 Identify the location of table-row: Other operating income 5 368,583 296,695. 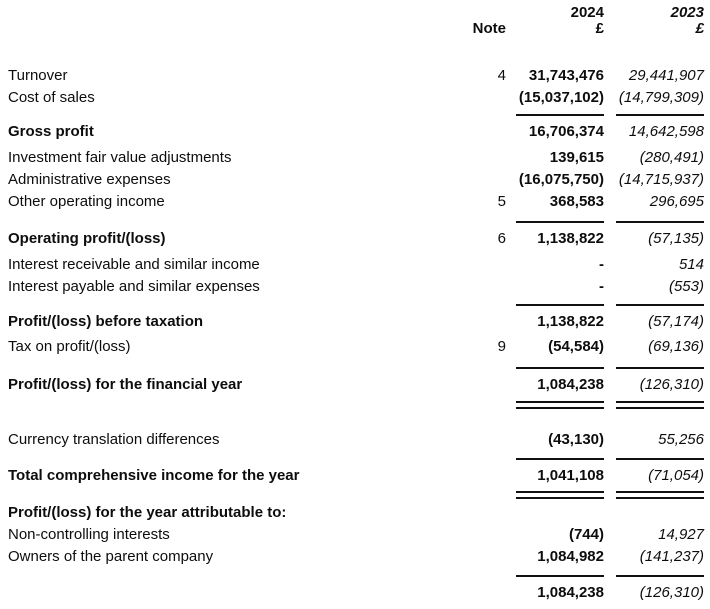
(356, 201).